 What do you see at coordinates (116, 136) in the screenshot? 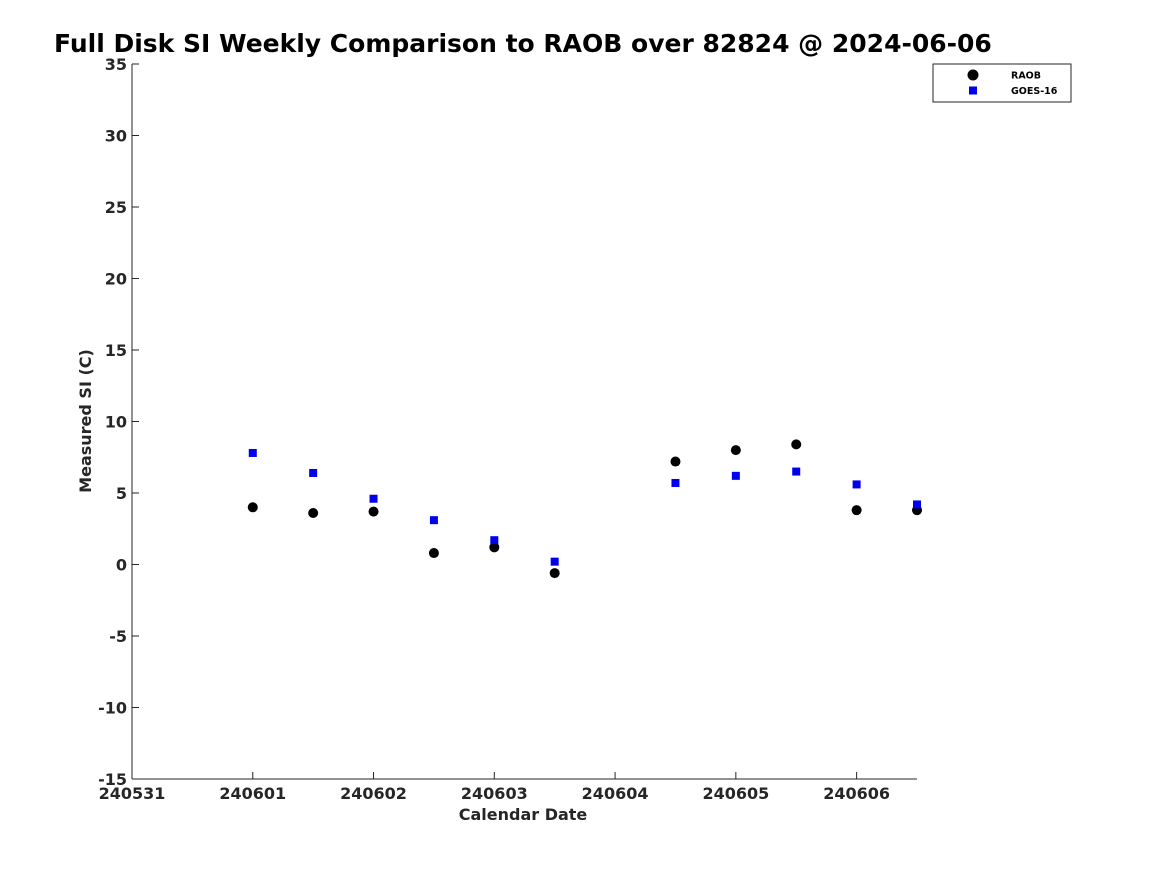
I see `y-tick-label: 30` at bounding box center [116, 136].